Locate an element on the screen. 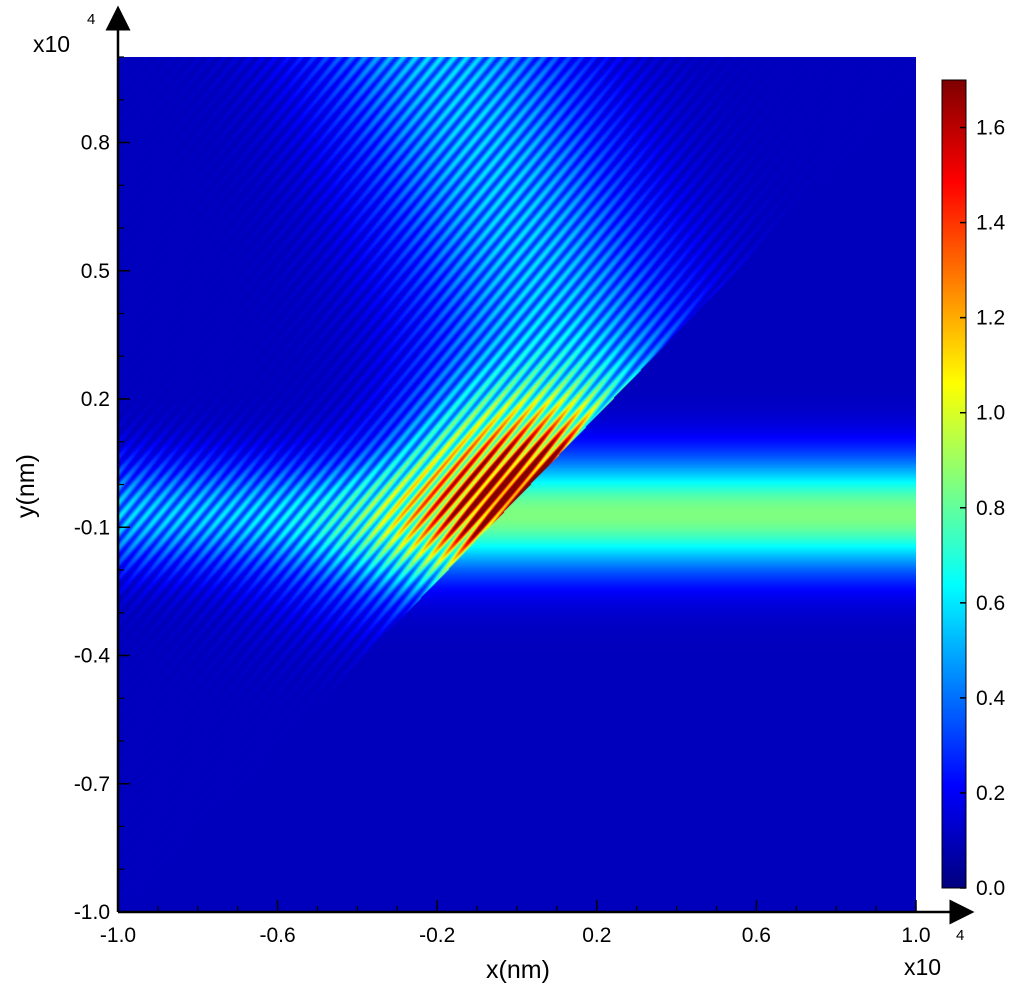  colorbar-tick-label: 0.2 is located at coordinates (990, 793).